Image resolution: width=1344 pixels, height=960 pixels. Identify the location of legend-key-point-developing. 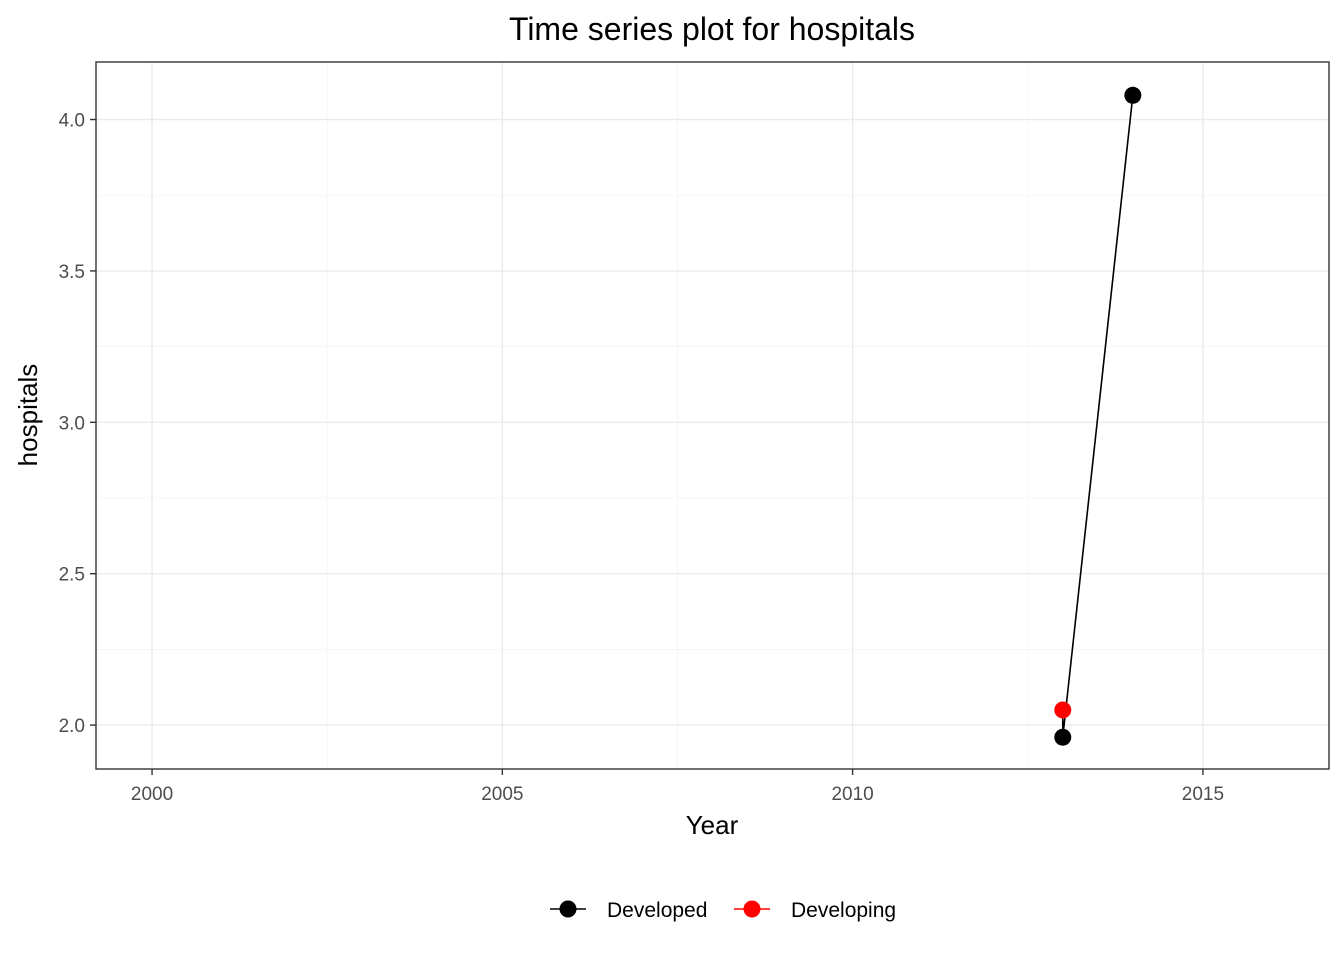
(752, 909).